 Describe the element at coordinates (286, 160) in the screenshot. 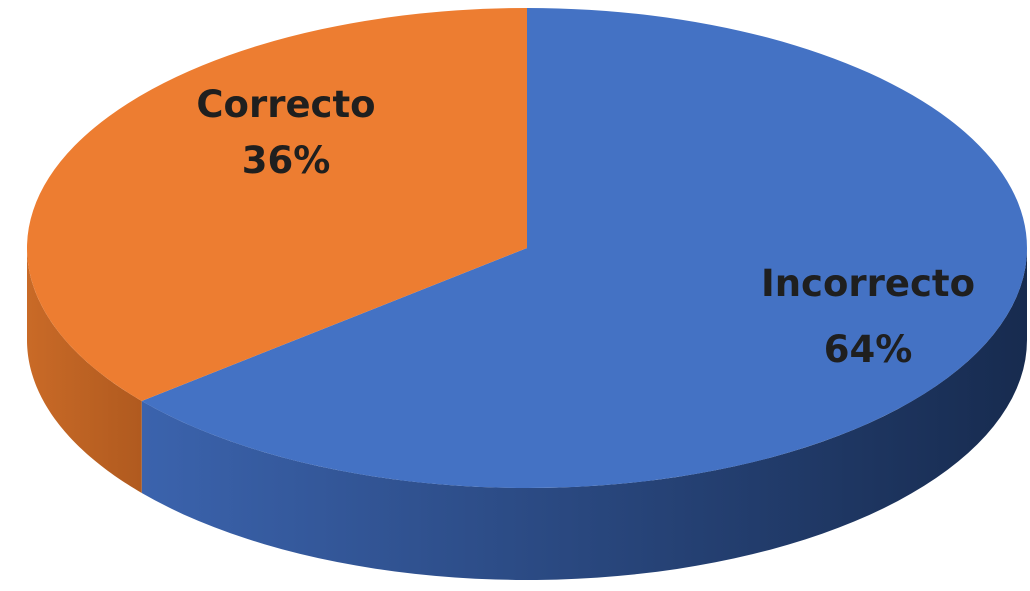

I see `data-label-correcto-percent: 36%` at that location.